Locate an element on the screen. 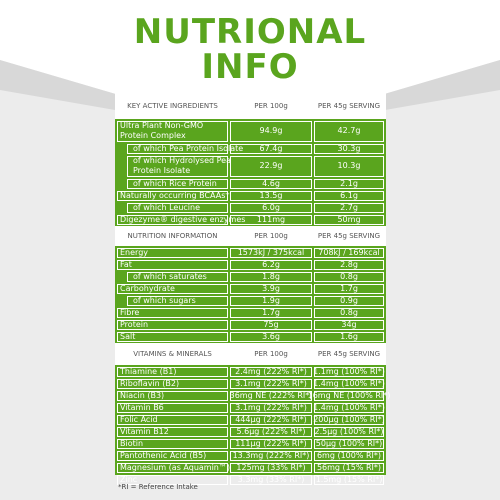  value-per-serving: 1.1mg (100% RI*) is located at coordinates (349, 371).